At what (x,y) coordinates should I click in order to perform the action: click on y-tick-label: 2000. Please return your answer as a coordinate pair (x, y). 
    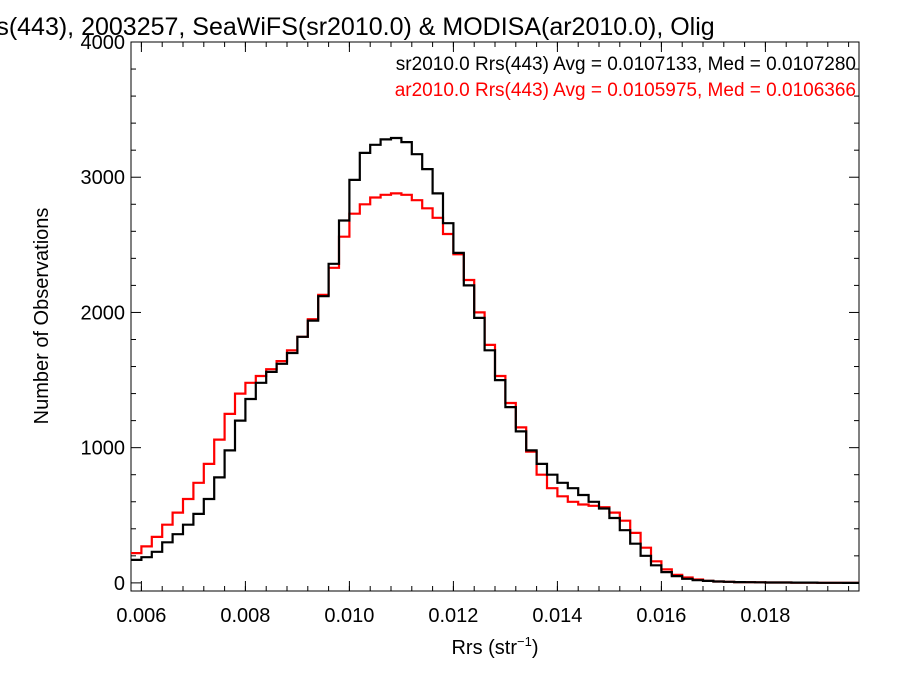
    Looking at the image, I should click on (103, 313).